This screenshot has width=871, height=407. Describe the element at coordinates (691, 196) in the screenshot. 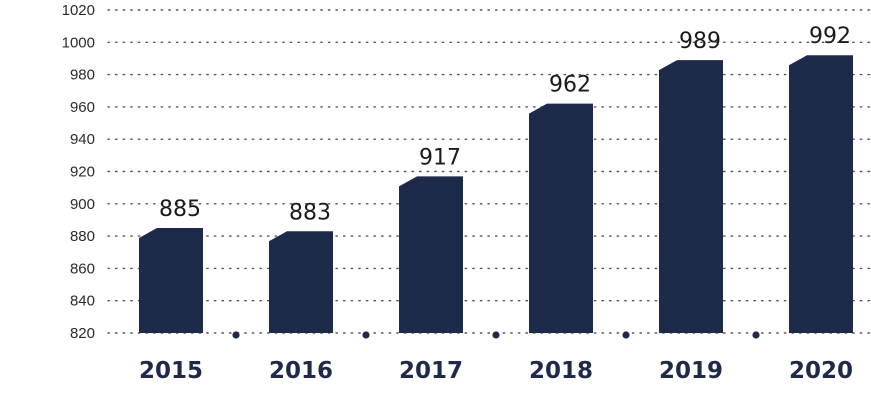

I see `bar-2019` at that location.